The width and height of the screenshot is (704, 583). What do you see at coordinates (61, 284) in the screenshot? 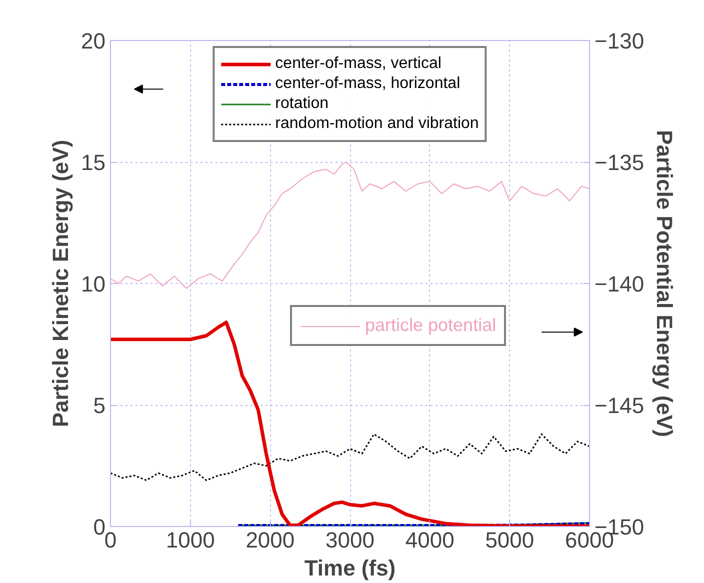
I see `y-axis-title: Particle Kinetic Energy (eV)` at bounding box center [61, 284].